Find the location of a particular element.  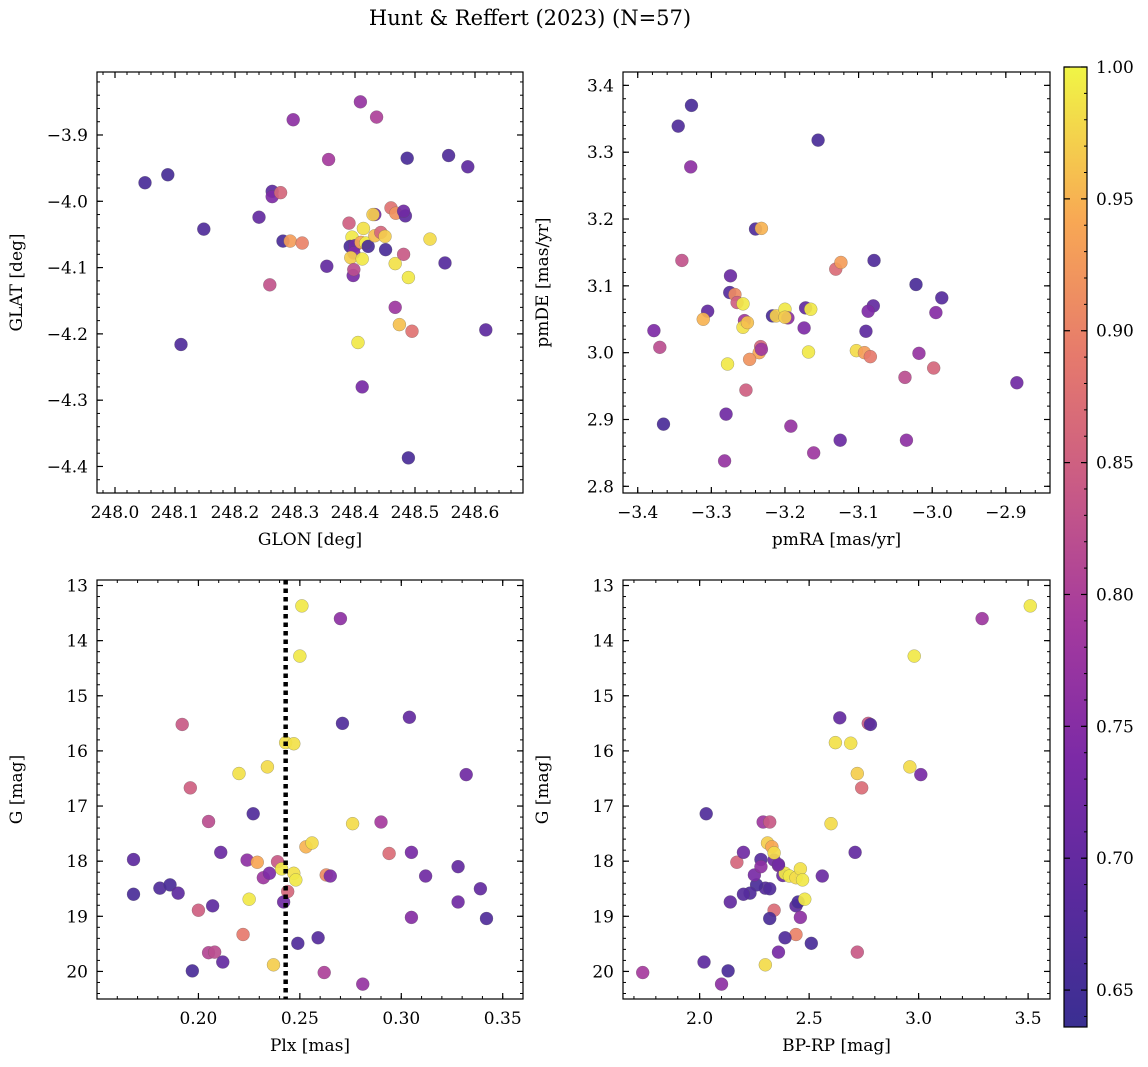

colorbar-tick-label: 0.80 is located at coordinates (1115, 595).